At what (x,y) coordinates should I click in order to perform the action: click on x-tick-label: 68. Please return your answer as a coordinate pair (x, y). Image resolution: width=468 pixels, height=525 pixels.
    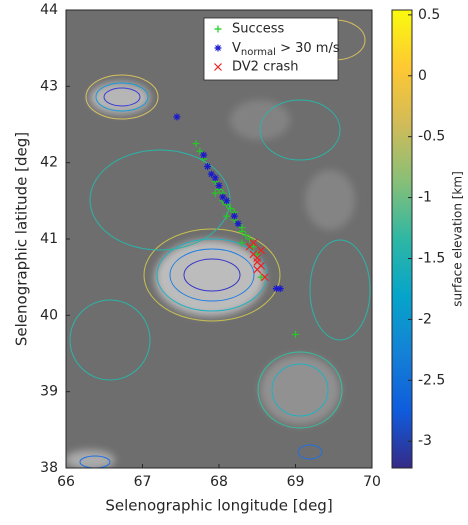
    Looking at the image, I should click on (219, 482).